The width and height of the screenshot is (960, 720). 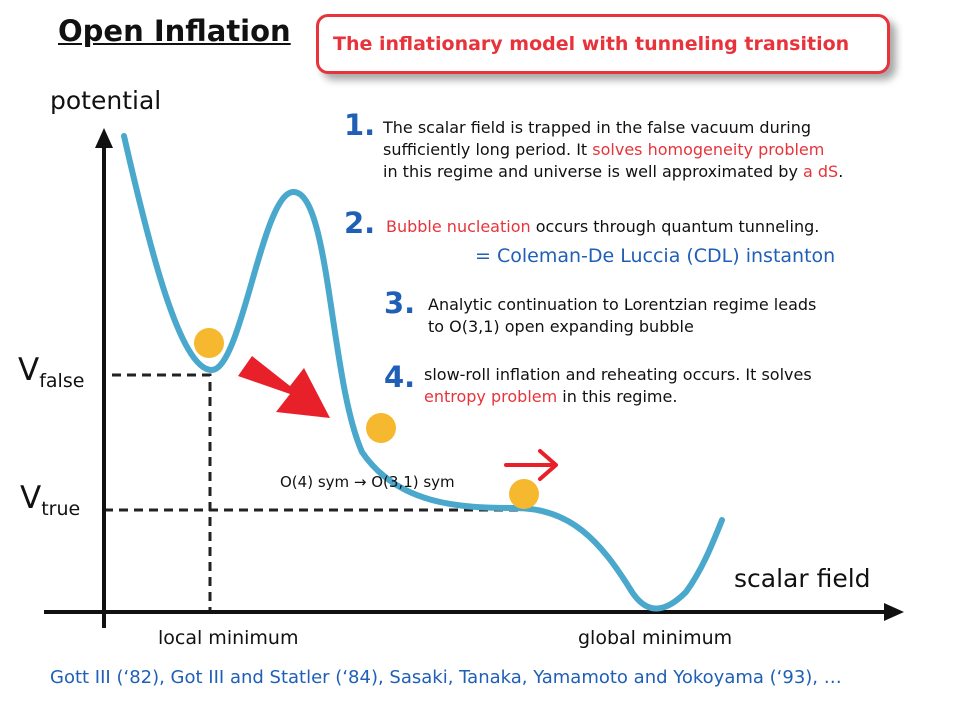 What do you see at coordinates (488, 149) in the screenshot?
I see `step-text-segment: sufficiently long period. It` at bounding box center [488, 149].